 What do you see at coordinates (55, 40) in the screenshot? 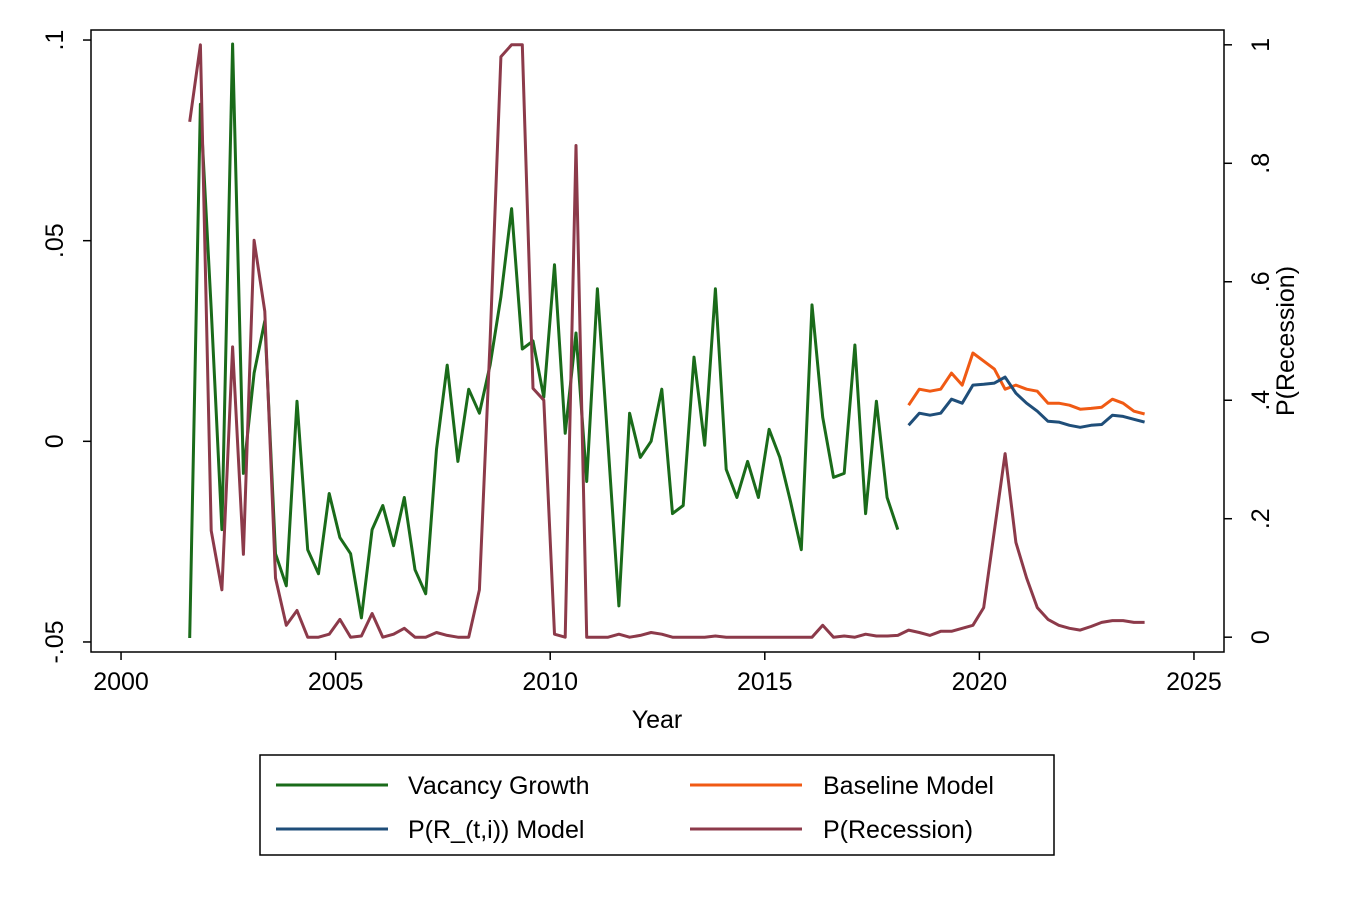
I see `y-left-tick-label: .1` at bounding box center [55, 40].